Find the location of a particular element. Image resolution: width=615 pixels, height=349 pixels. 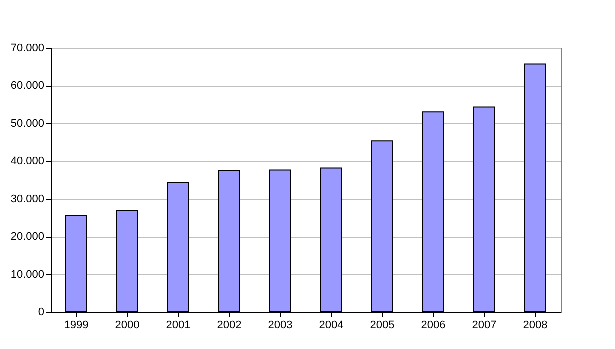

x-tick-label: 2005 is located at coordinates (382, 326).